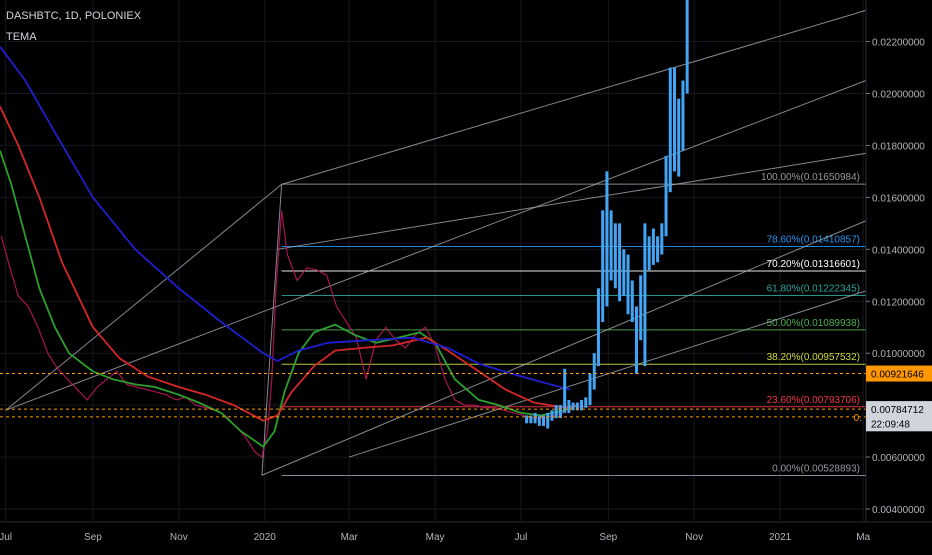 The height and width of the screenshot is (555, 932). I want to click on fib-partial-label: 0., so click(858, 418).